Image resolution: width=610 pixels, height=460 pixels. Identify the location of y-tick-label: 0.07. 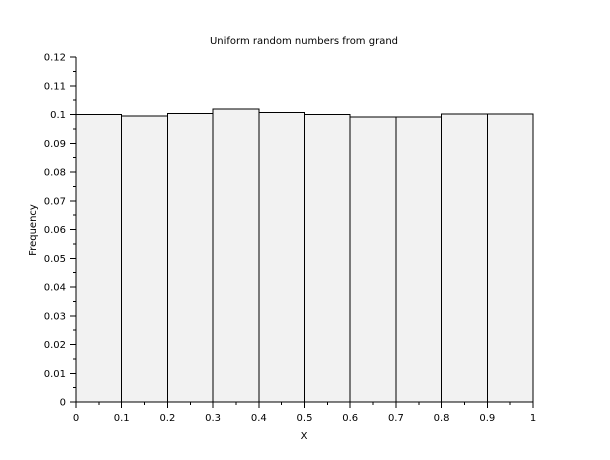
(55, 201).